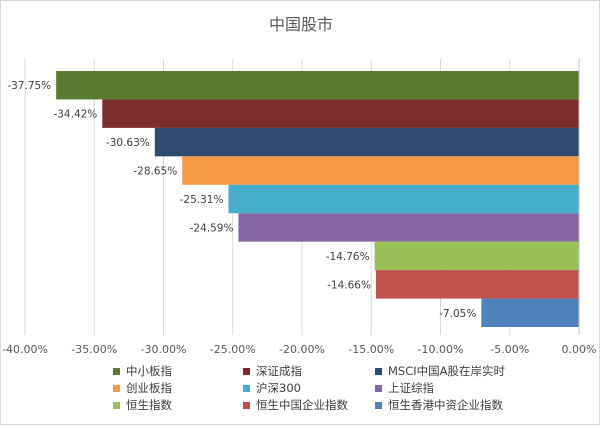 The height and width of the screenshot is (426, 600). I want to click on legend-item: 恒生中国企业指数, so click(295, 405).